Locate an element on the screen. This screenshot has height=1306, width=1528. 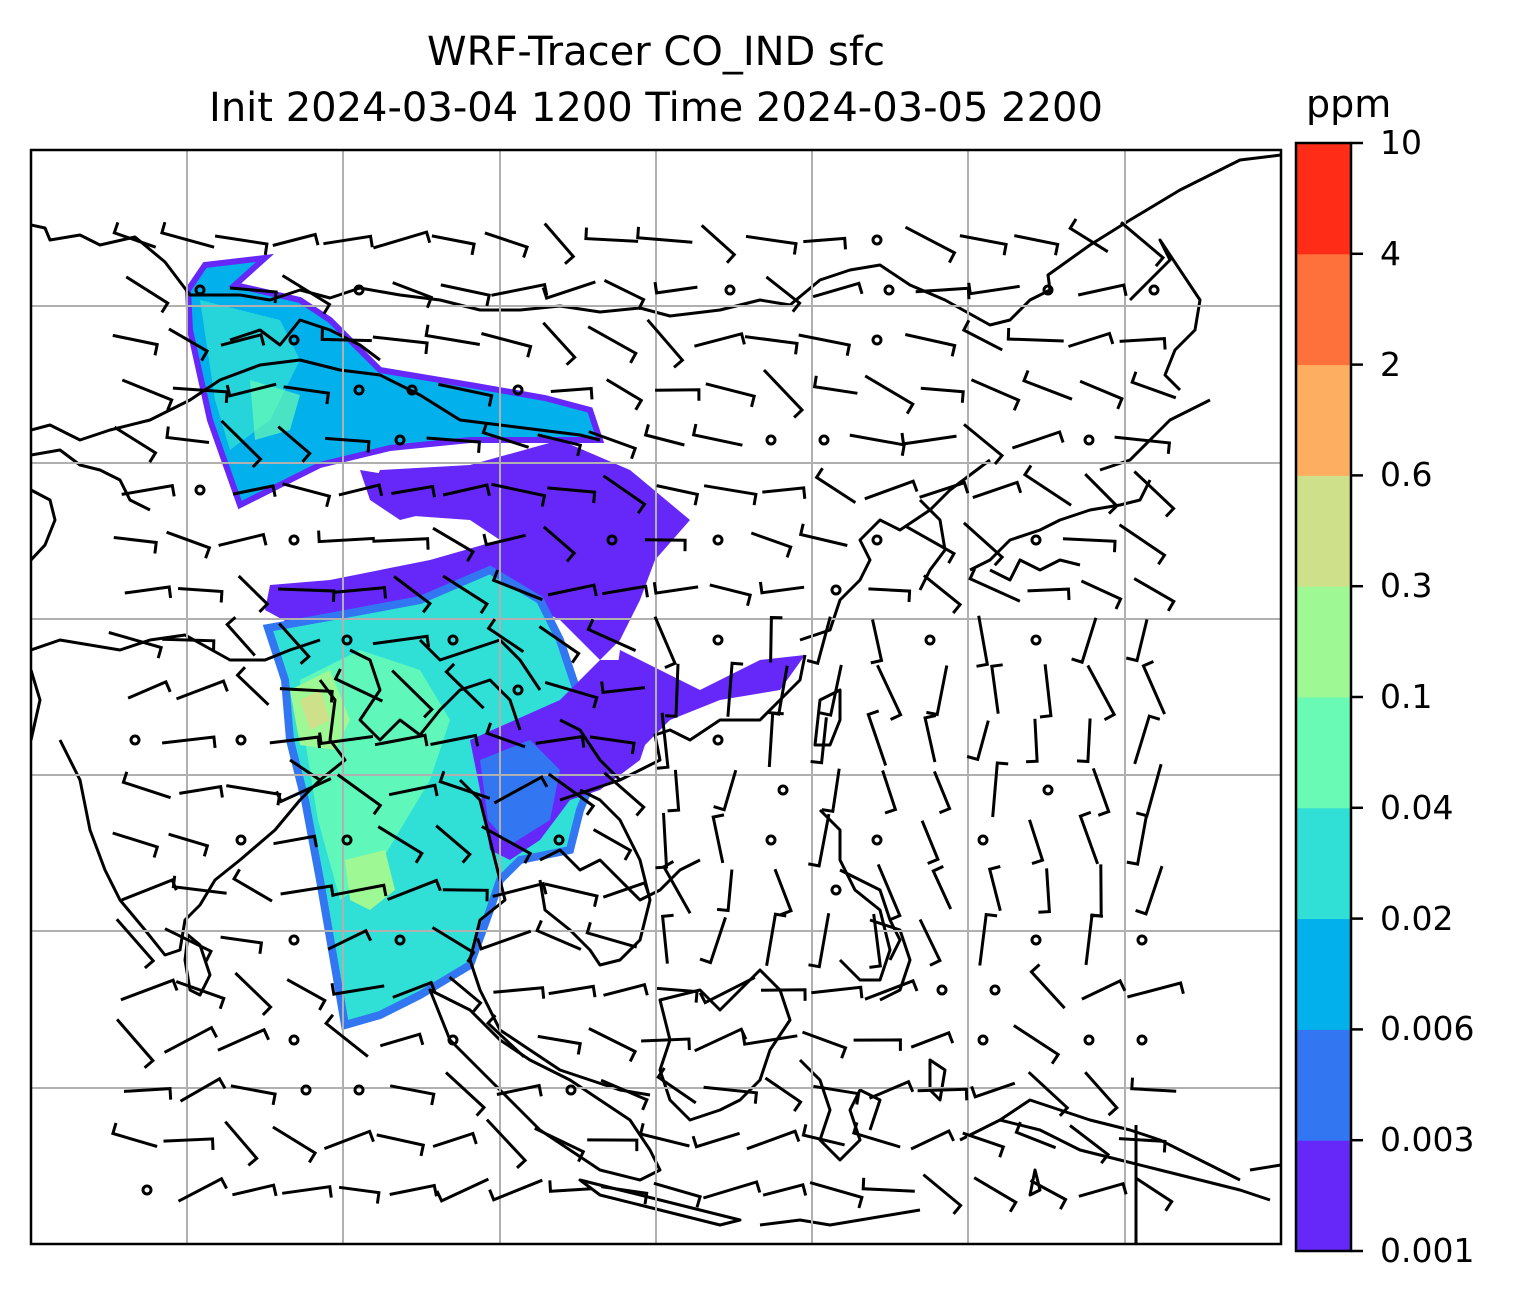
colorbar-tick-label: 0.006 is located at coordinates (1427, 1029).